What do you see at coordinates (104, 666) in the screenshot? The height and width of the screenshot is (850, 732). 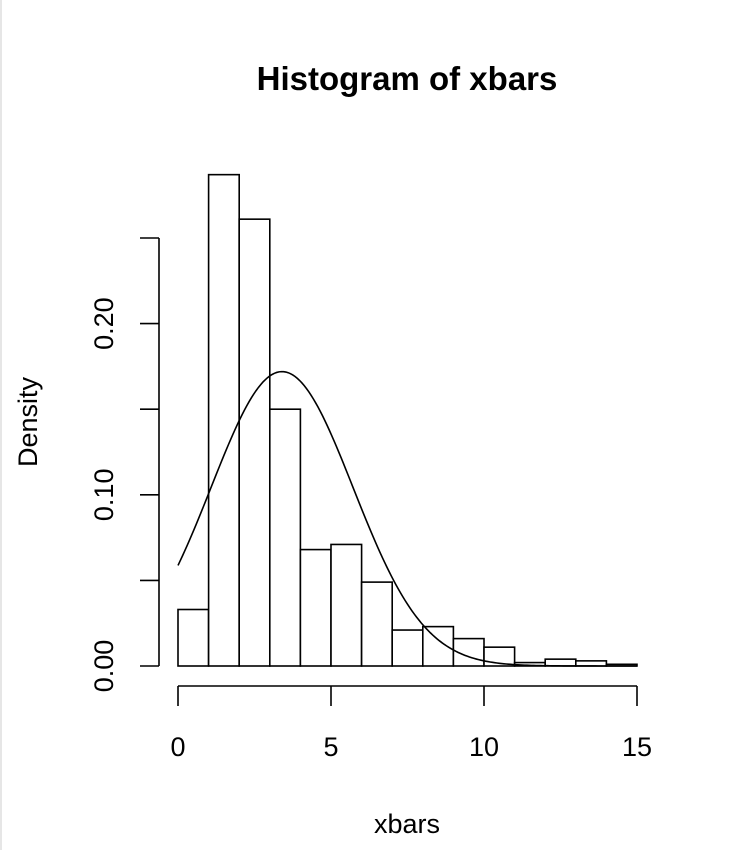 I see `y-tick-label-0: 0.00` at bounding box center [104, 666].